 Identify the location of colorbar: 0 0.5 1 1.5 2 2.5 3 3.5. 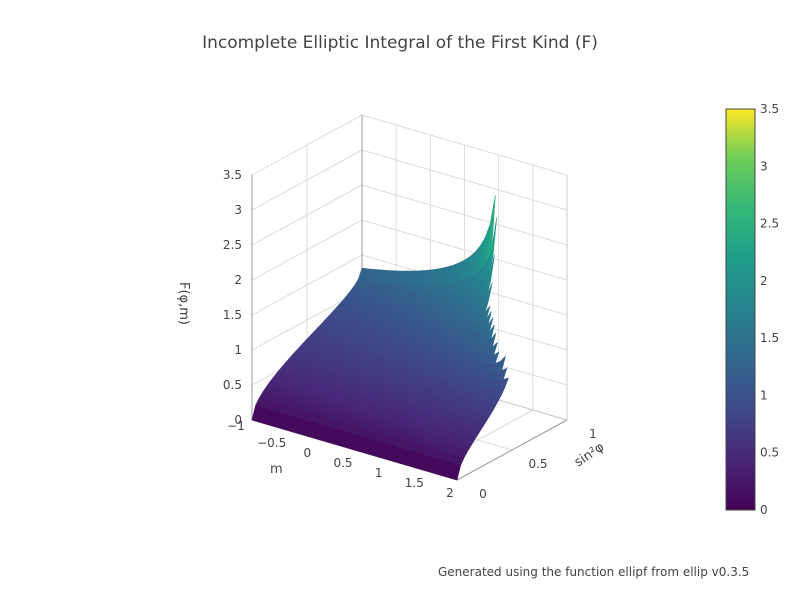
(752, 309).